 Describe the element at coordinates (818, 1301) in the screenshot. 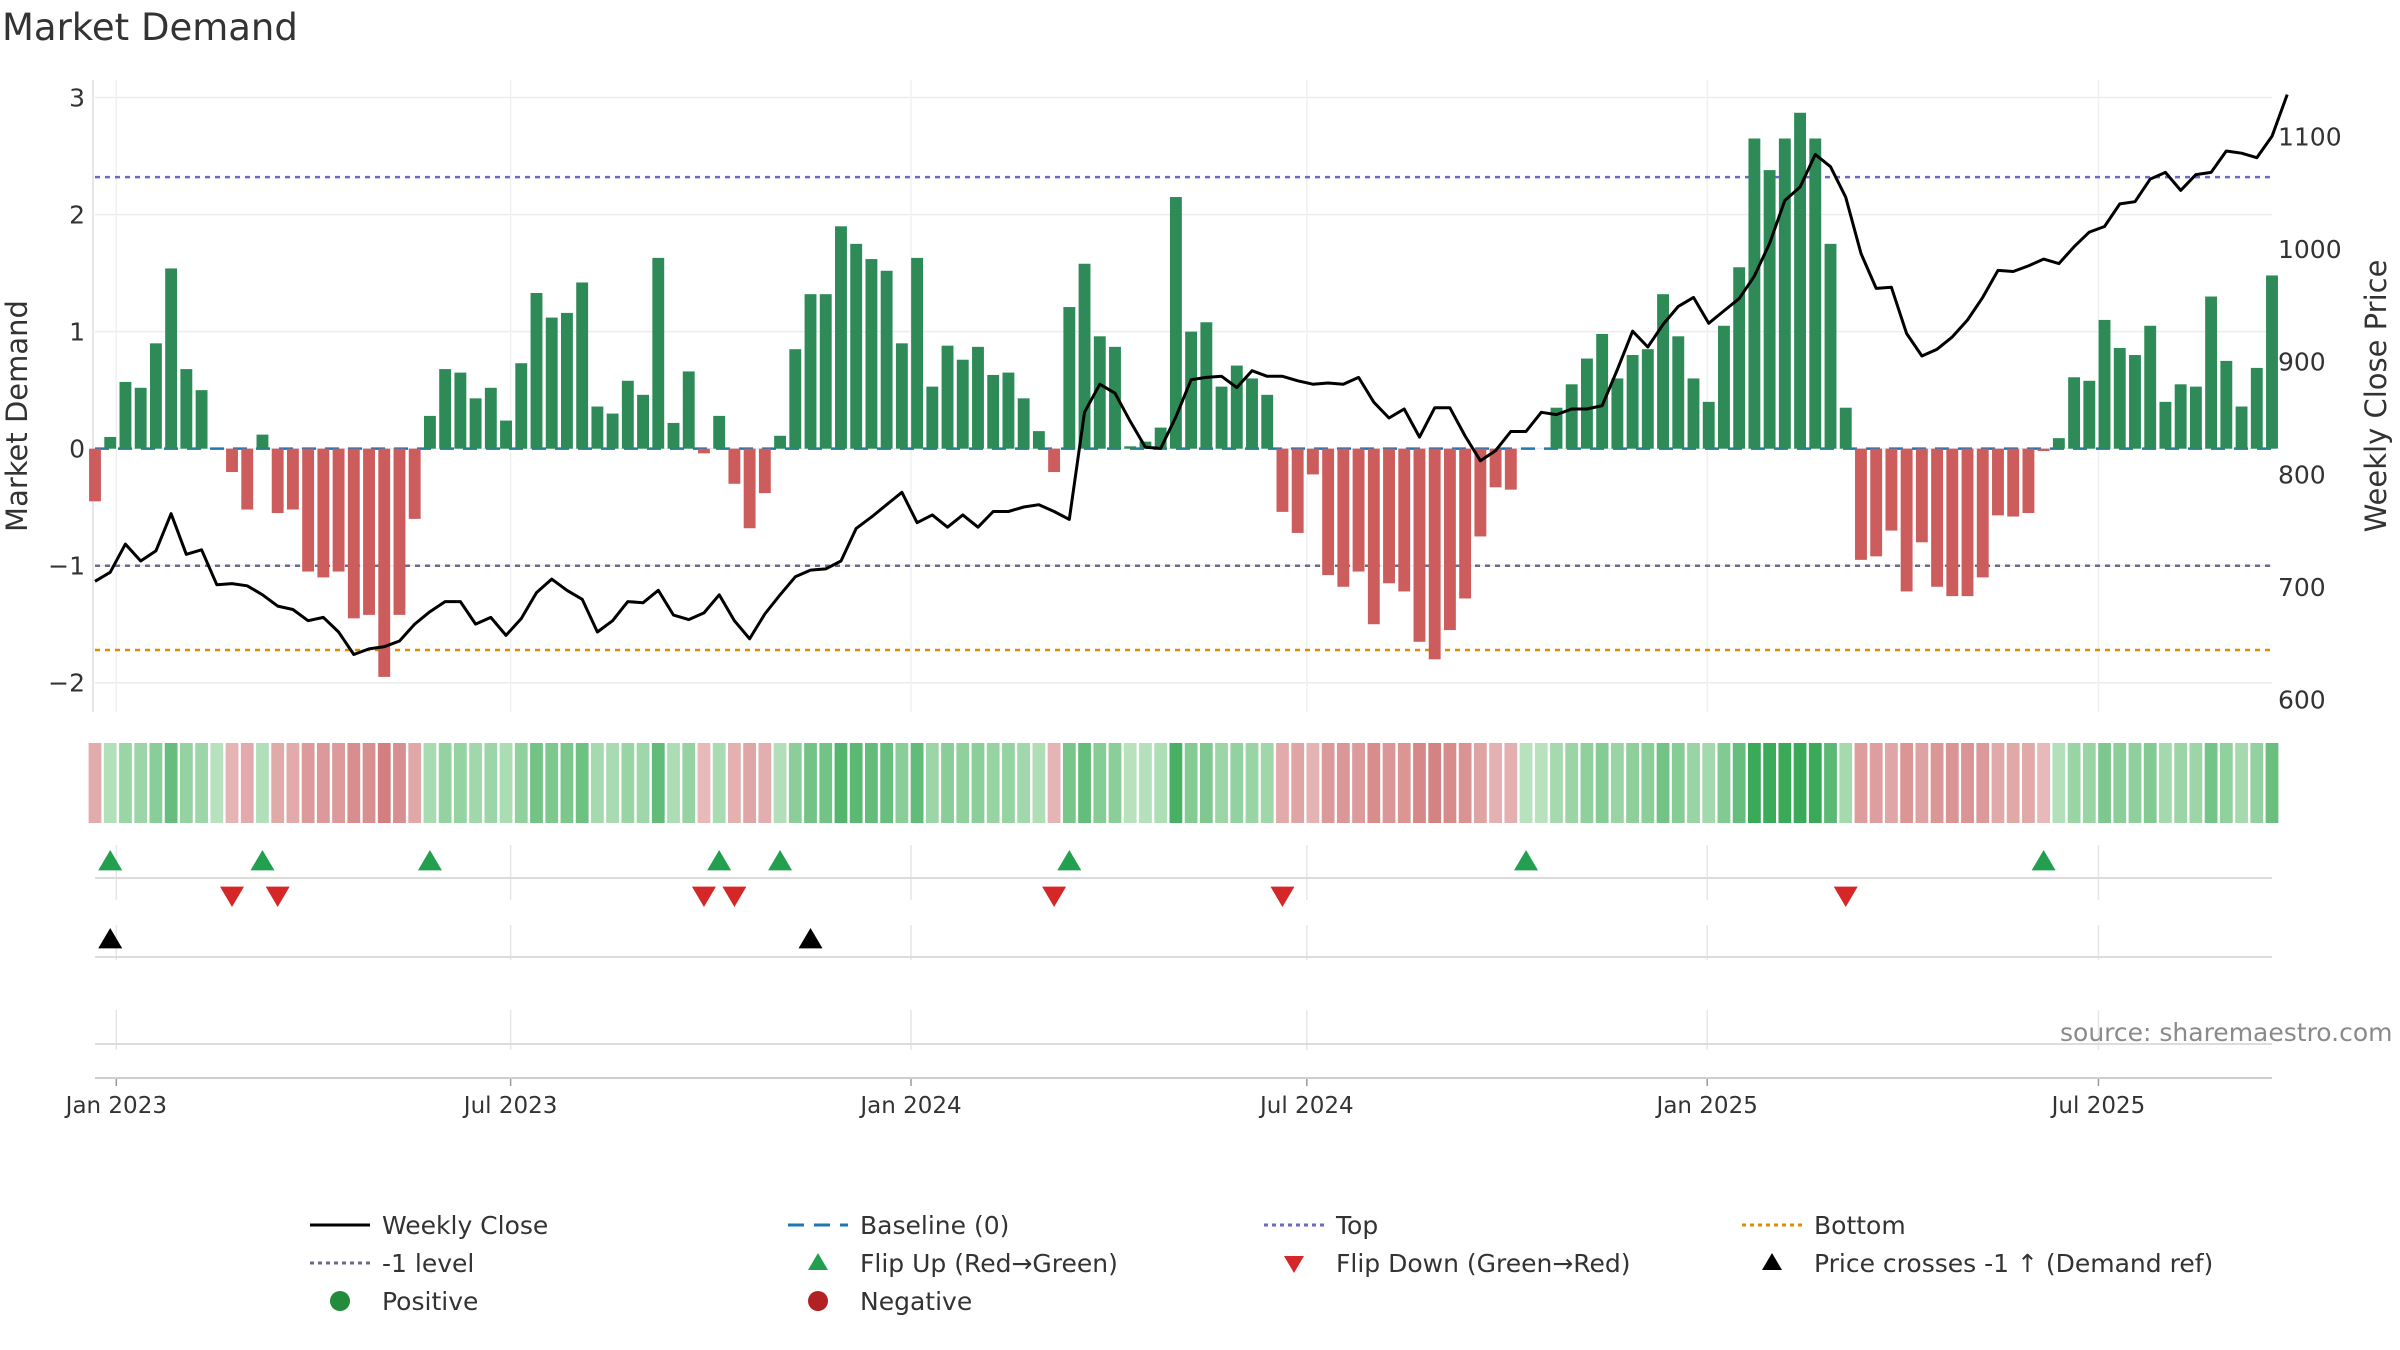

I see `circle-icon` at that location.